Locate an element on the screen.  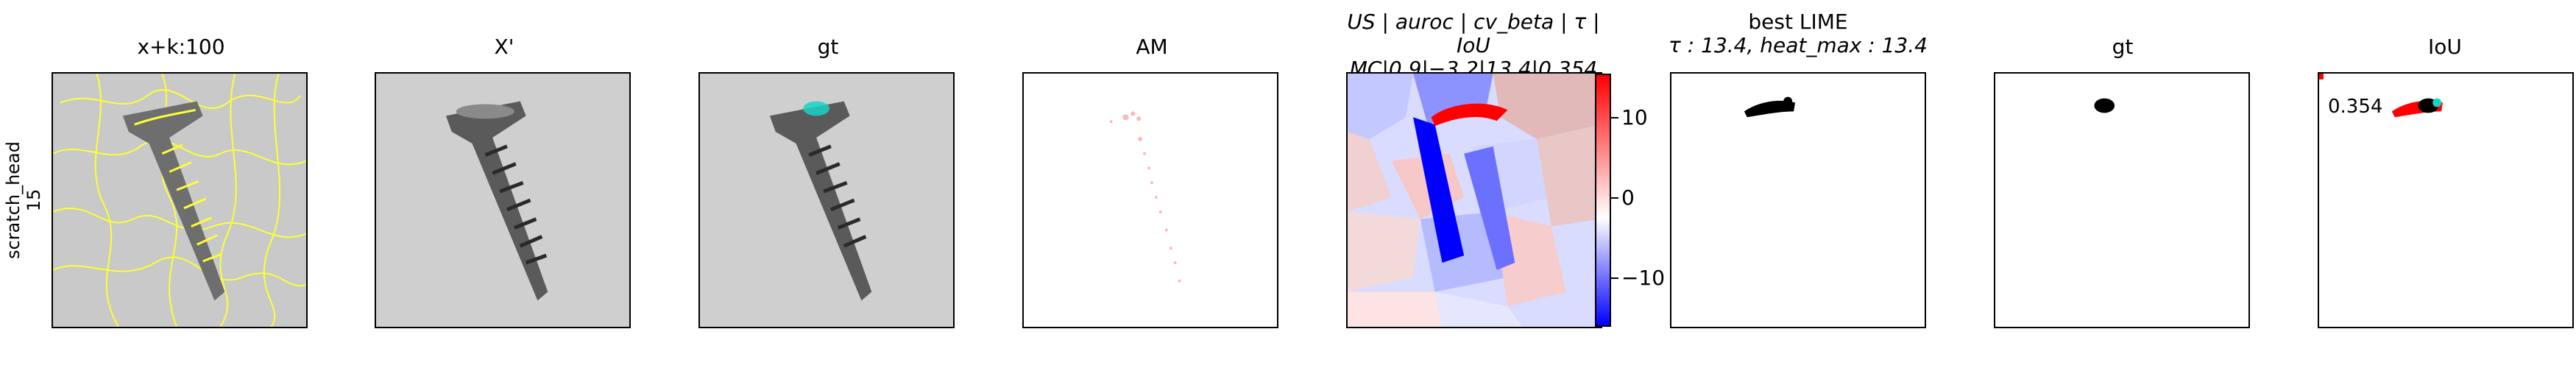
gt-region is located at coordinates (816, 108).